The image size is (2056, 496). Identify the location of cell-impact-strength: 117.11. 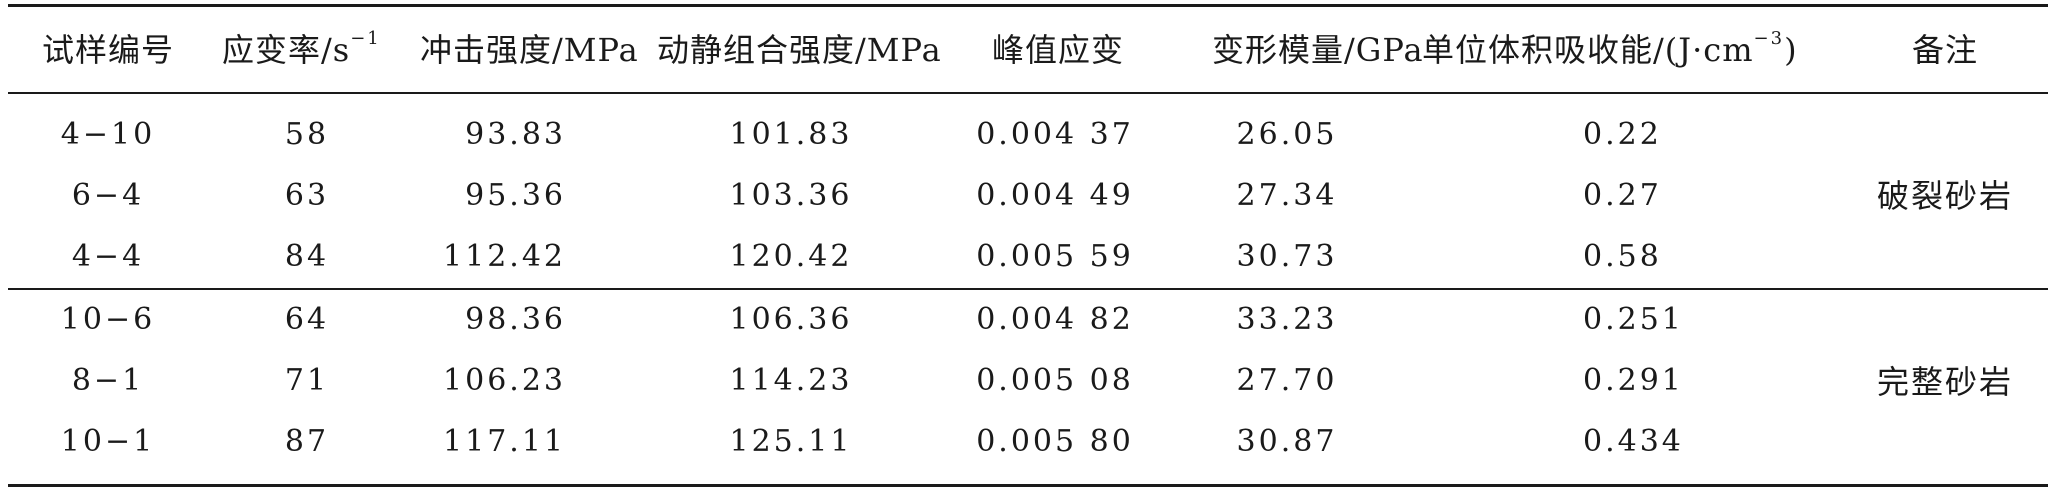
(504, 441).